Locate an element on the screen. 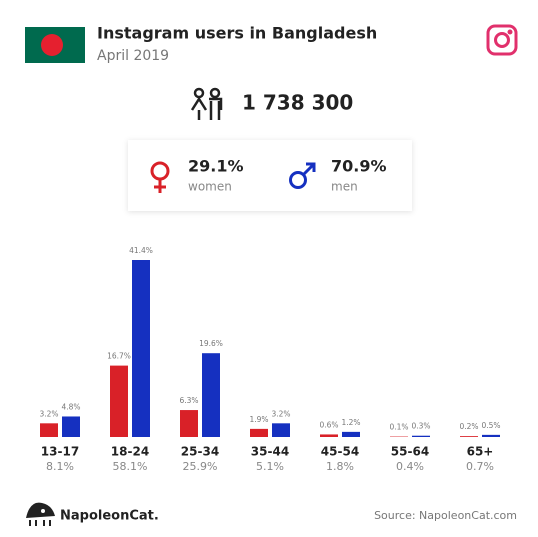 The image size is (538, 537). category-label: 18-24 is located at coordinates (130, 452).